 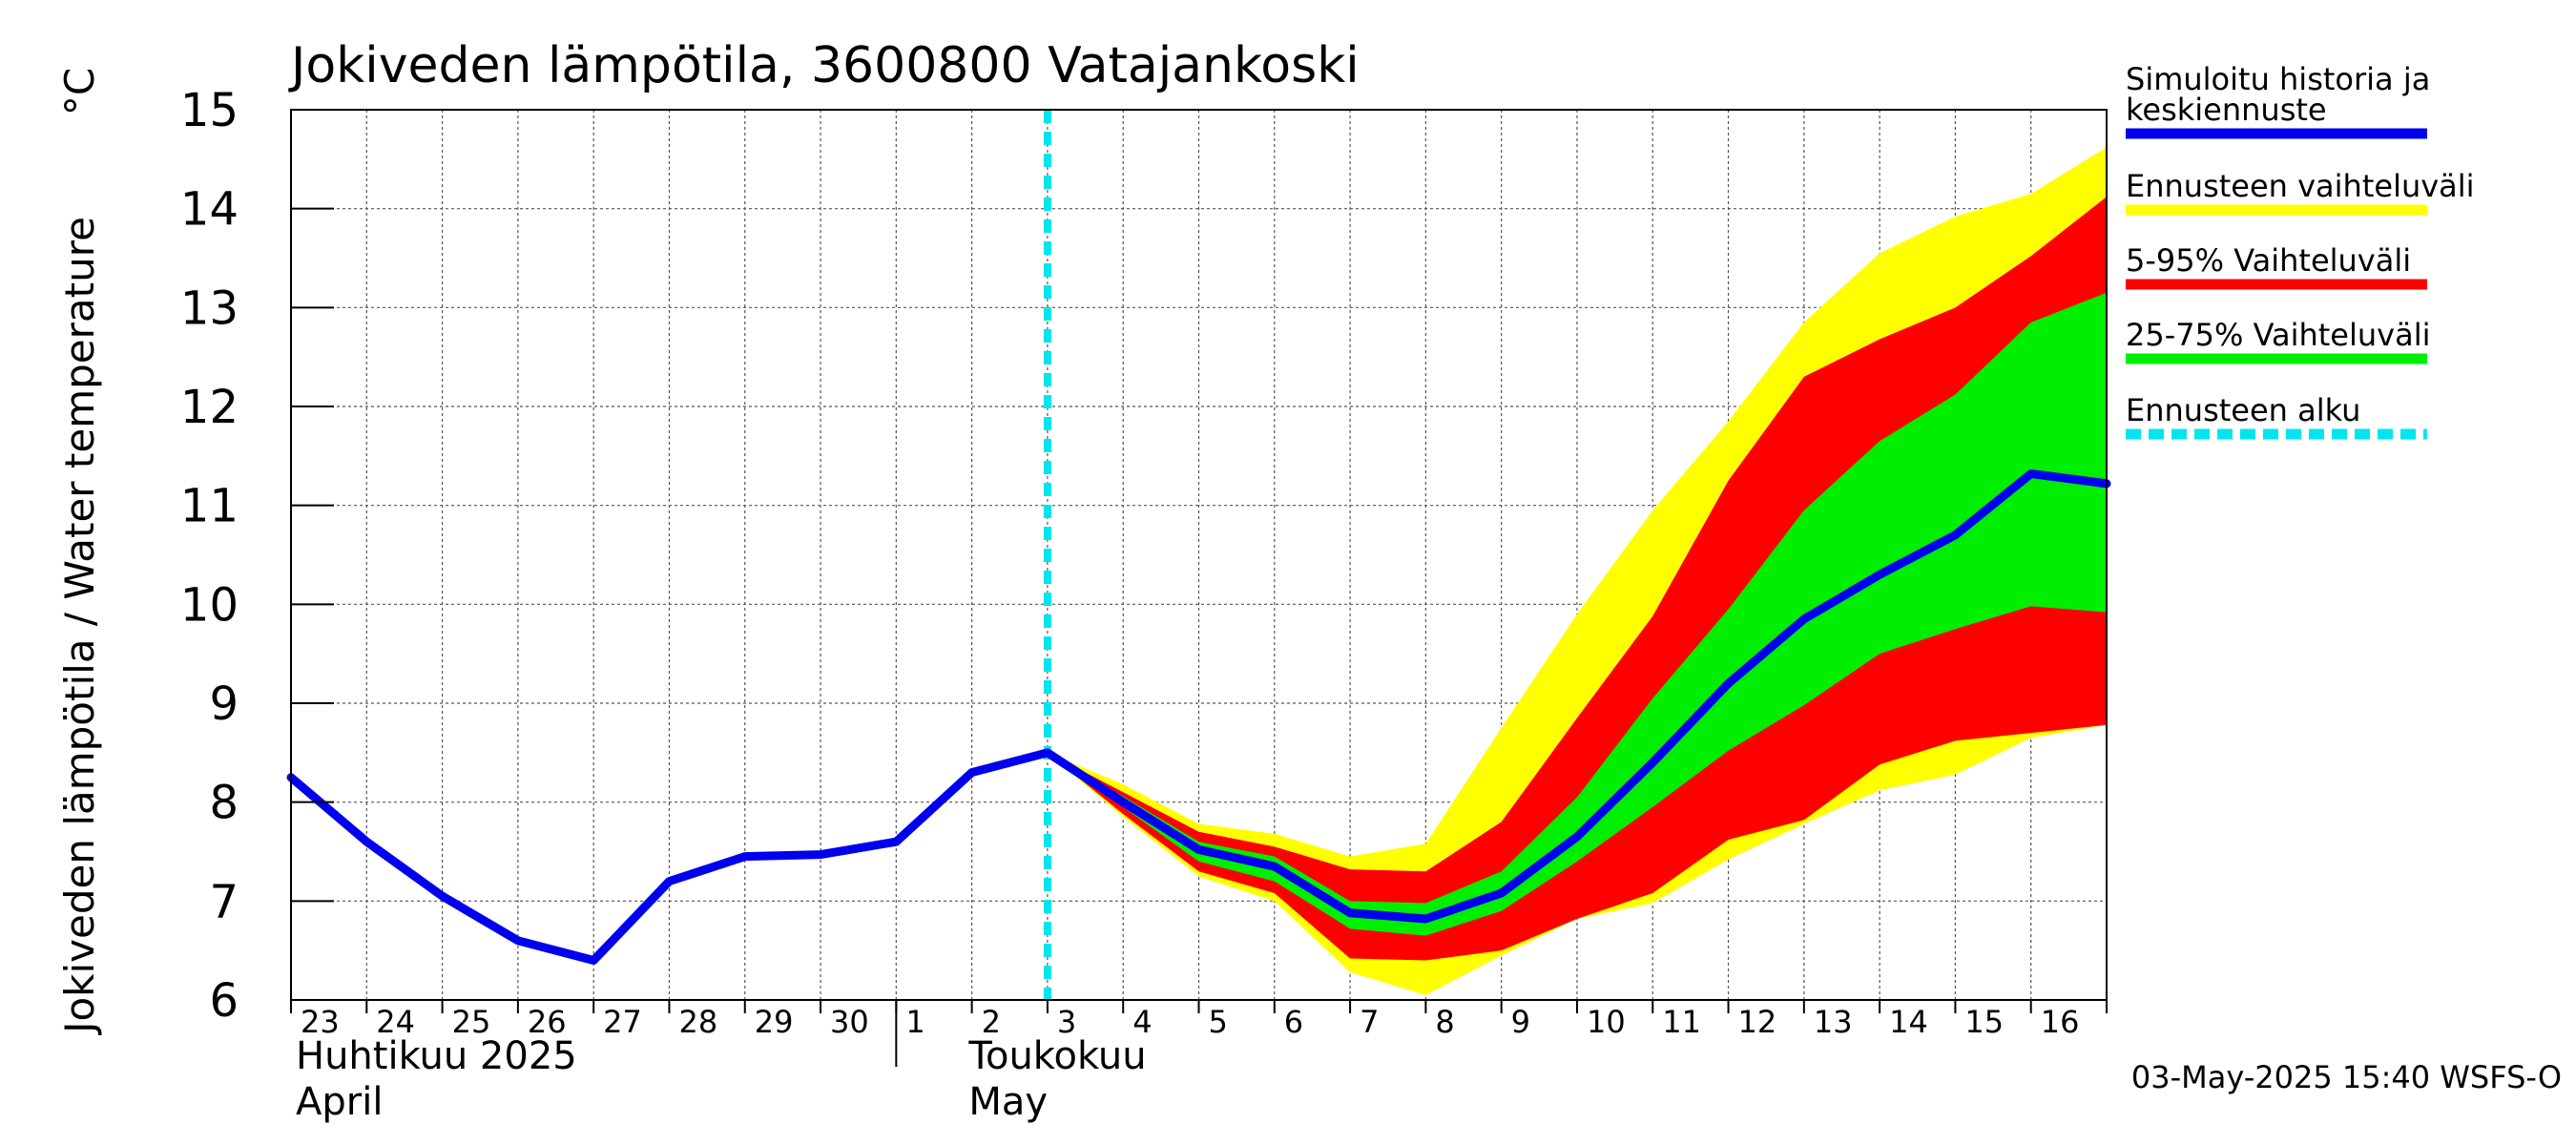 I want to click on month-label: Huhtikuu 2025, so click(x=436, y=1056).